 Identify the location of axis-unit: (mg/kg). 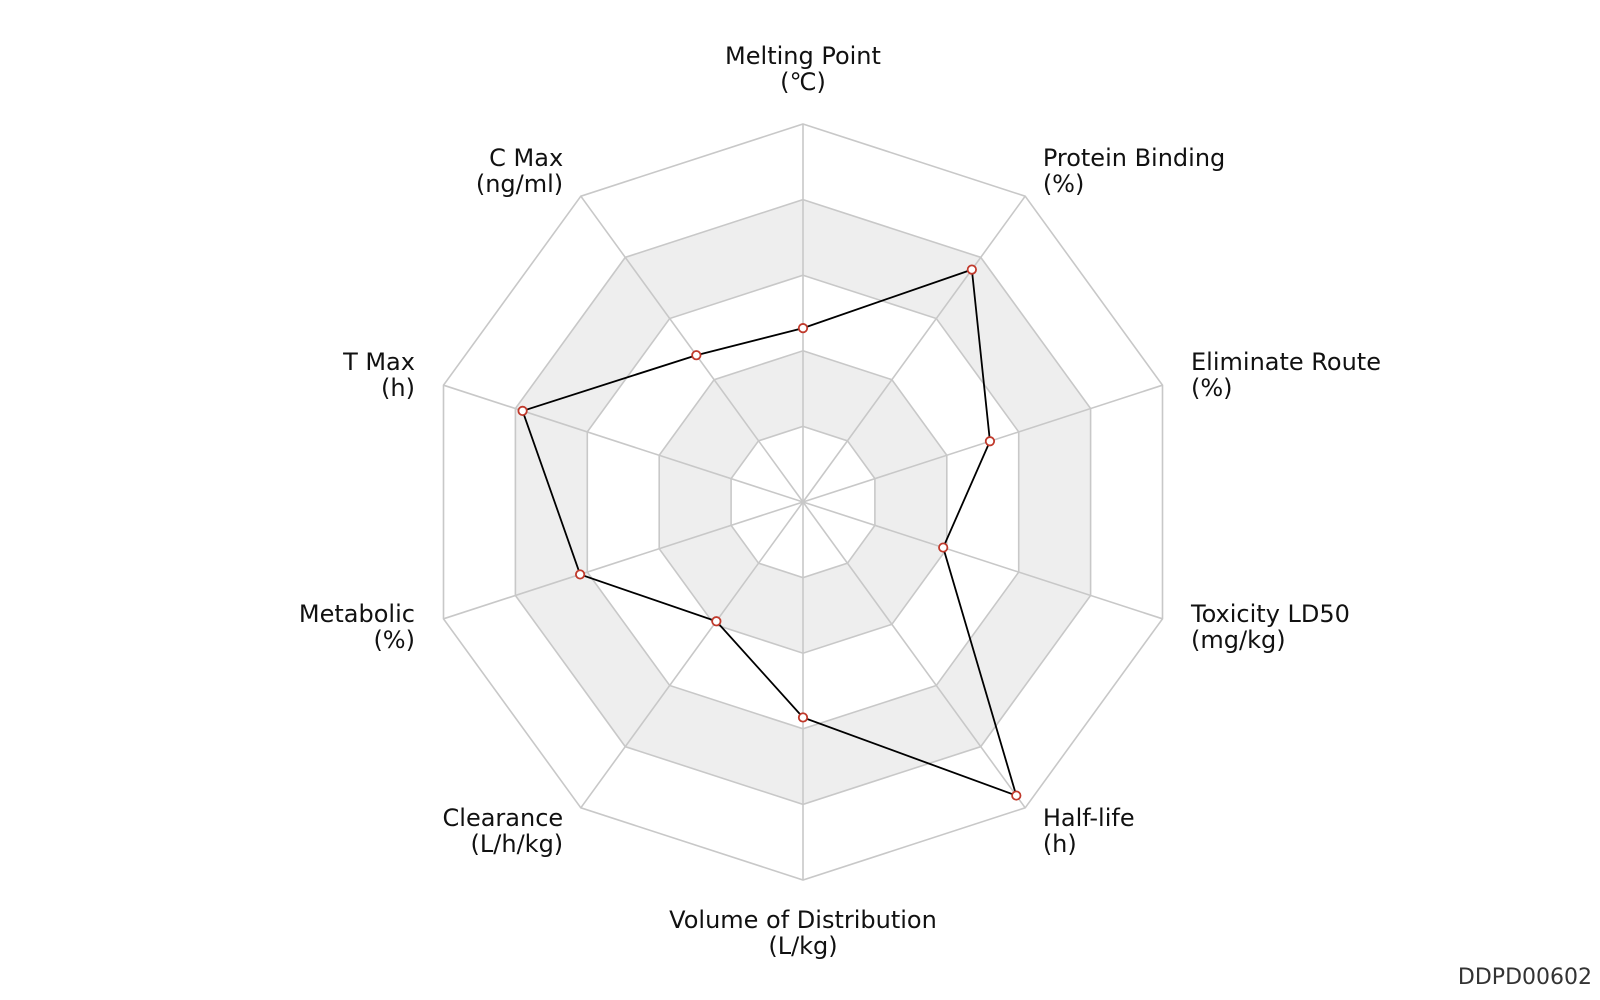
(1238, 640).